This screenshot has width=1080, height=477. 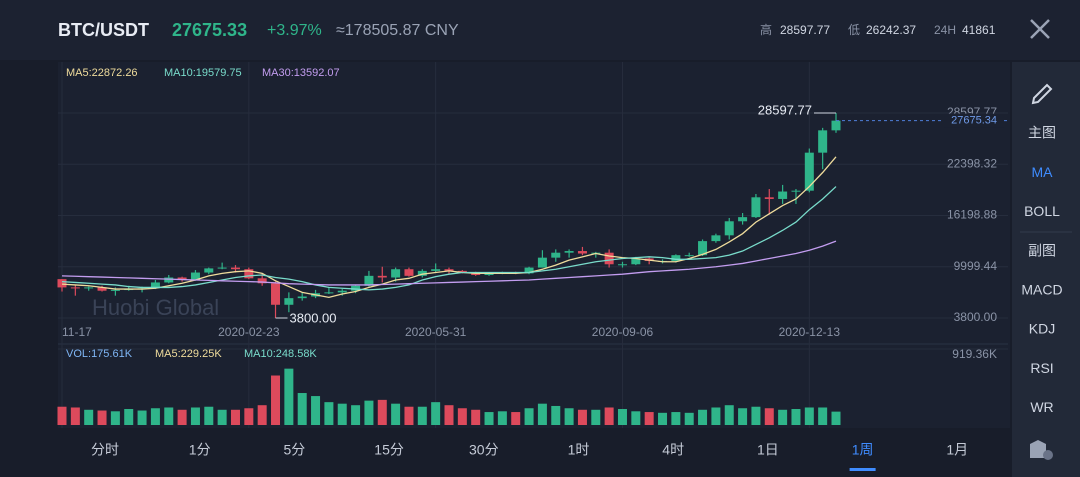 What do you see at coordinates (188, 354) in the screenshot?
I see `volume-legend-entry: MA5:229.25K` at bounding box center [188, 354].